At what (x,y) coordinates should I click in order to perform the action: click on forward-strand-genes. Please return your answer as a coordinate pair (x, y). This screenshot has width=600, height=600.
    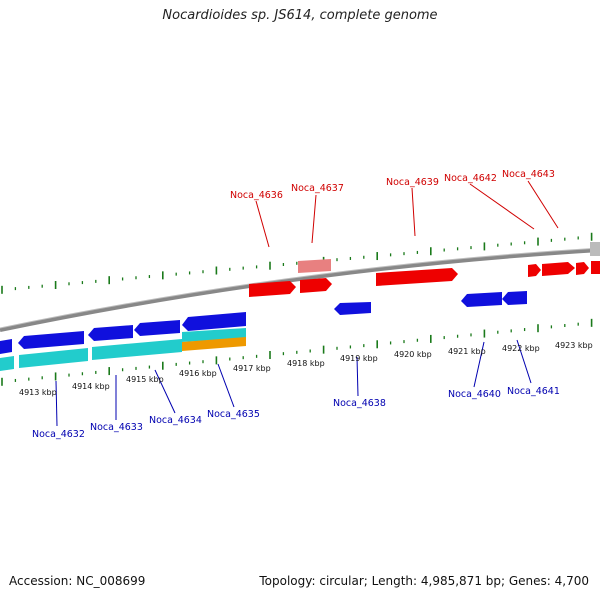
    Looking at the image, I should click on (424, 269).